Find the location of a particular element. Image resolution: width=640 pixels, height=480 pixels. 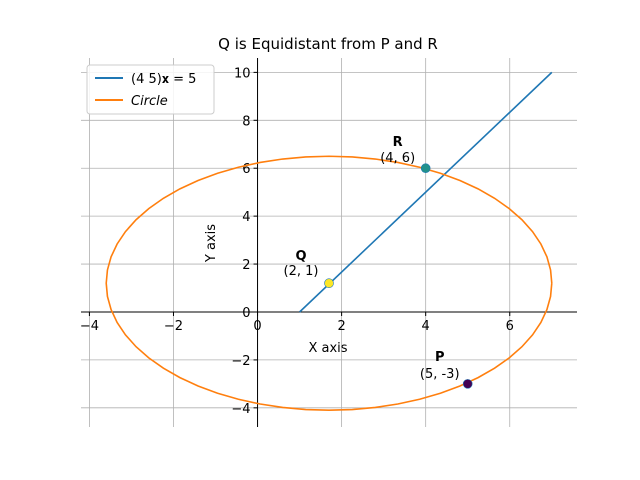

x-tick-label: 0 is located at coordinates (257, 326).